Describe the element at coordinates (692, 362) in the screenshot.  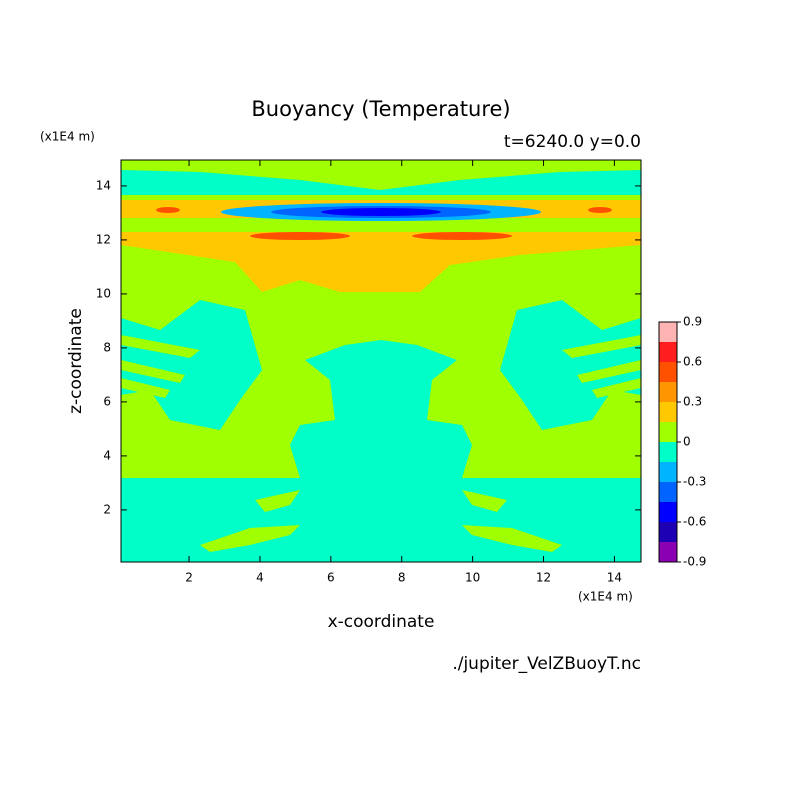
I see `colorbar-label: 0.6` at that location.